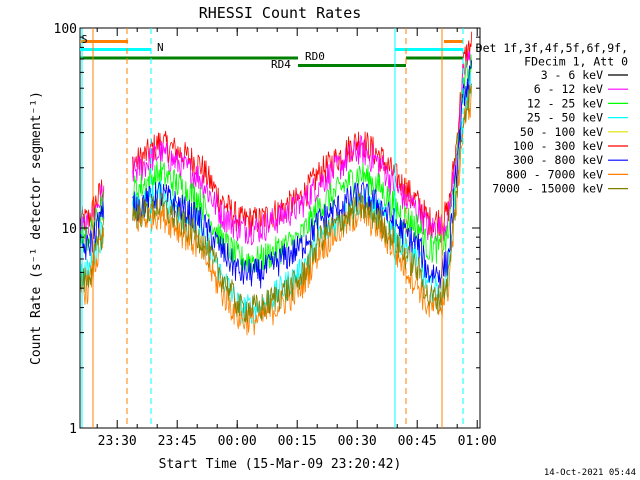 Image resolution: width=640 pixels, height=480 pixels. What do you see at coordinates (558, 160) in the screenshot?
I see `legend-label: 300 - 800 keV` at bounding box center [558, 160].